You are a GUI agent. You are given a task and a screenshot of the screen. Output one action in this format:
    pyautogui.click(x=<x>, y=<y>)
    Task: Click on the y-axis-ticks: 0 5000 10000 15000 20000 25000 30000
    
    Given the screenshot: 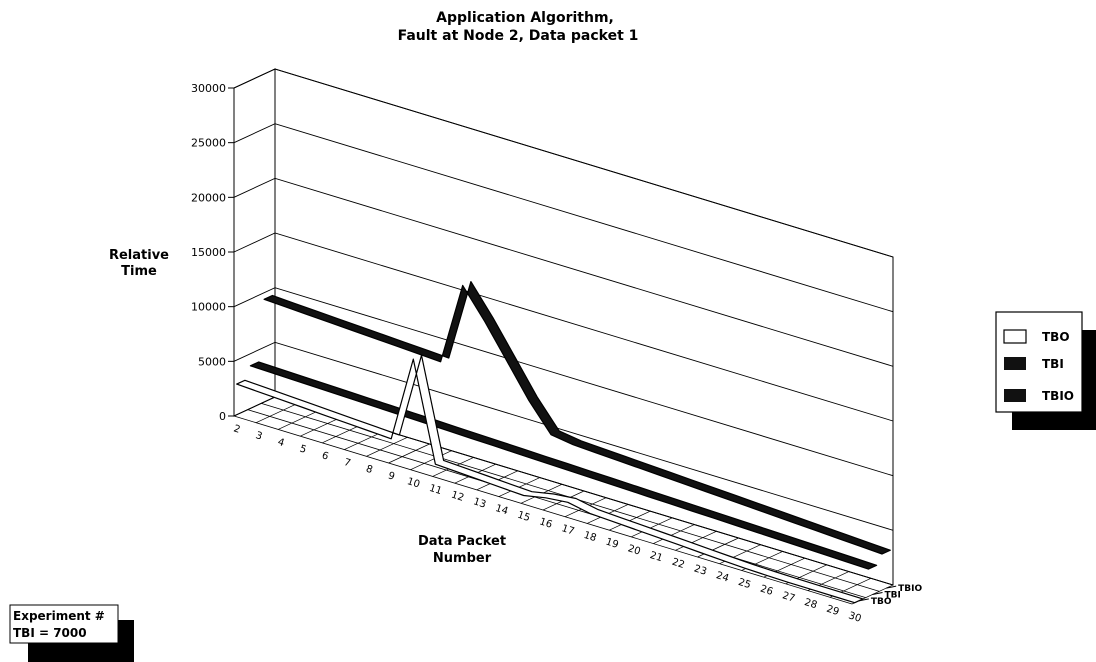 What is the action you would take?
    pyautogui.click(x=212, y=252)
    